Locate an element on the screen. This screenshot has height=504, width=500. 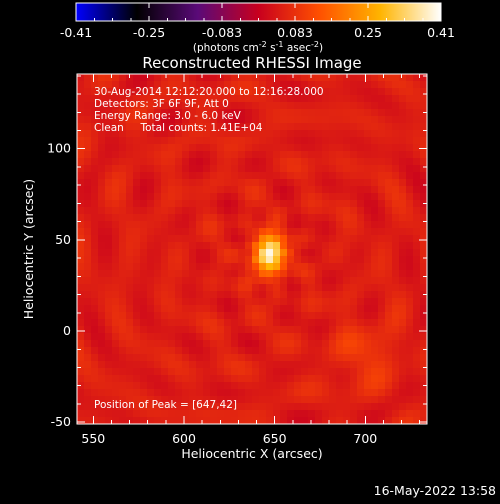
annotation-detectors: Detectors: 3F 6F 9F, Att 0 is located at coordinates (161, 104).